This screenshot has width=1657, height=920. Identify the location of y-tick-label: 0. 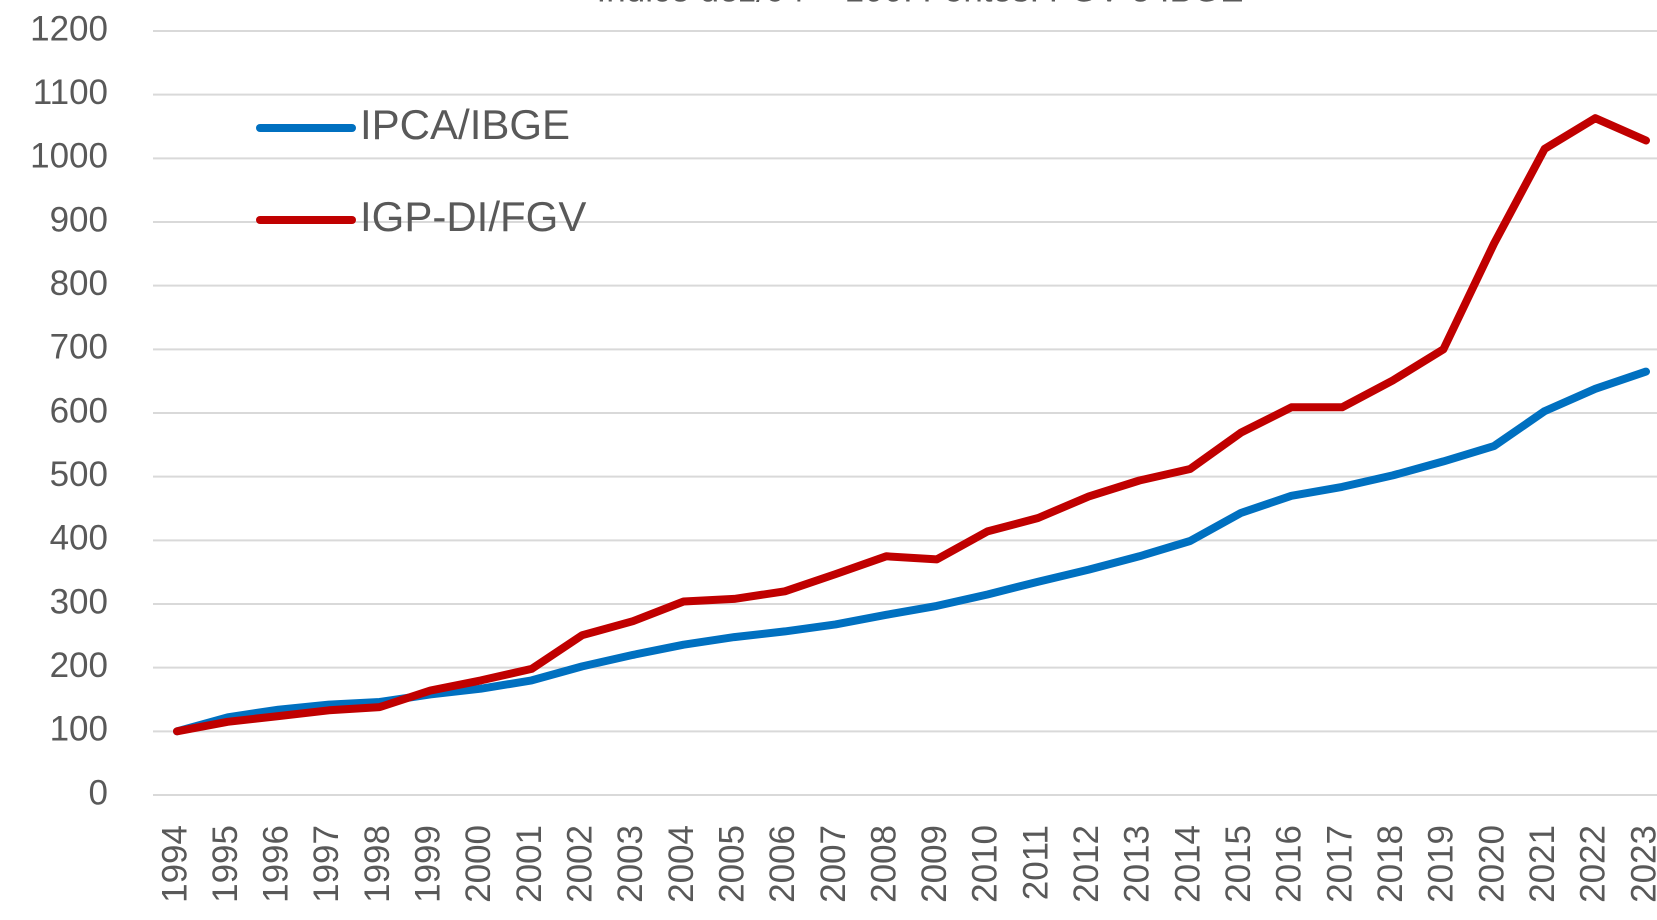
(98, 792).